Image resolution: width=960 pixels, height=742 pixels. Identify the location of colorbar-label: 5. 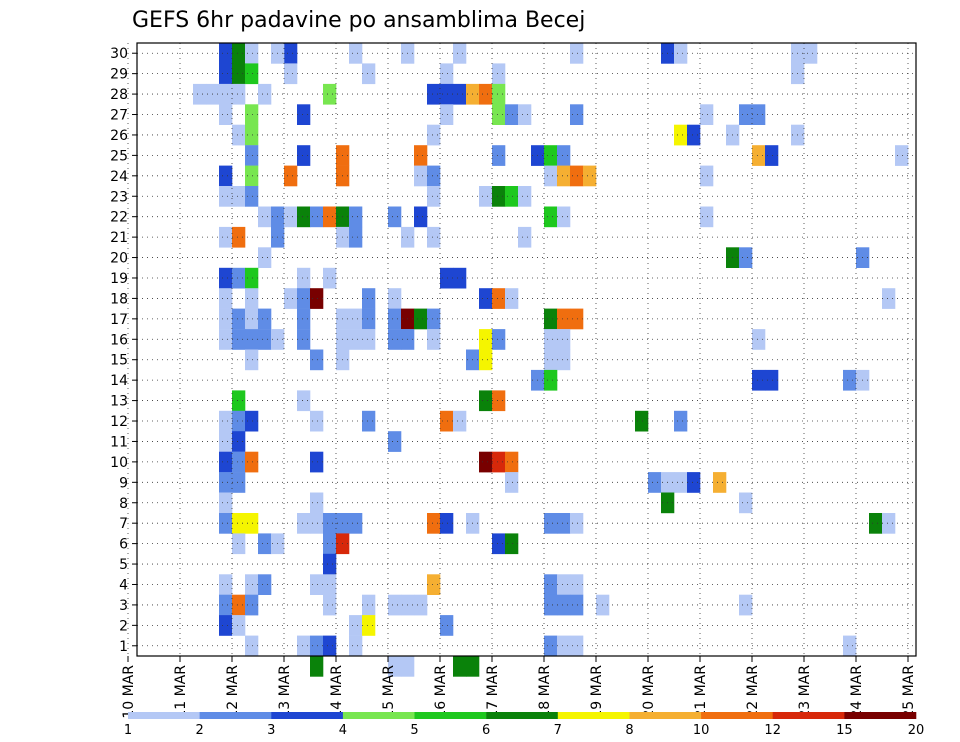
(414, 730).